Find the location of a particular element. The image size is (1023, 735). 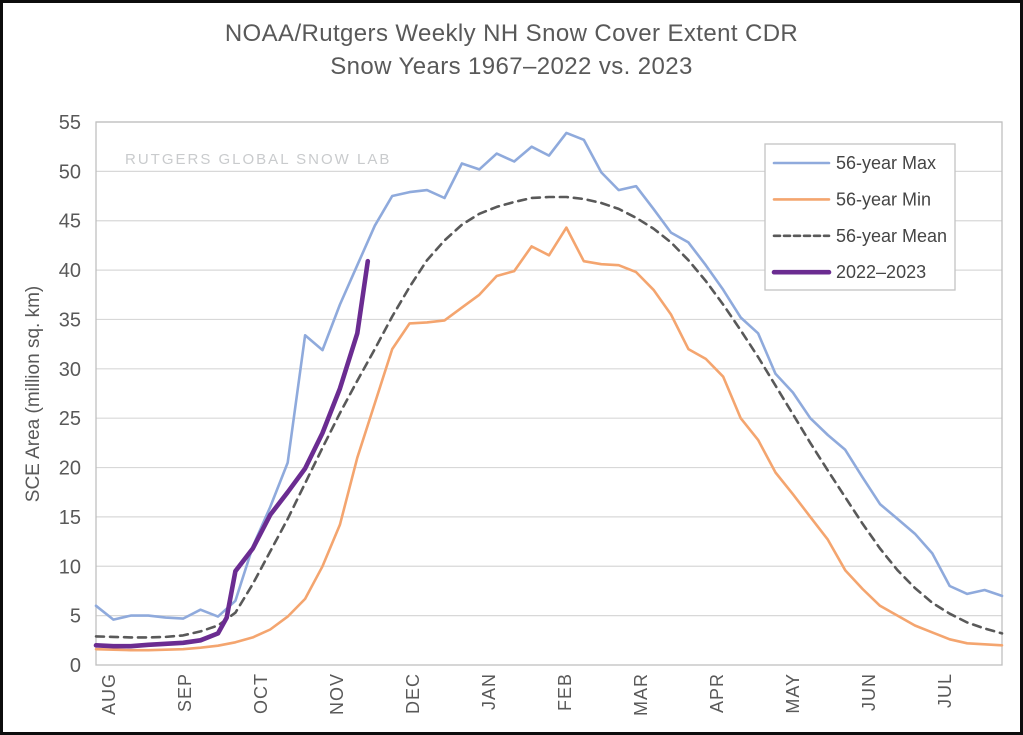

legend-label-56-year-max: 56-year Max is located at coordinates (886, 163).